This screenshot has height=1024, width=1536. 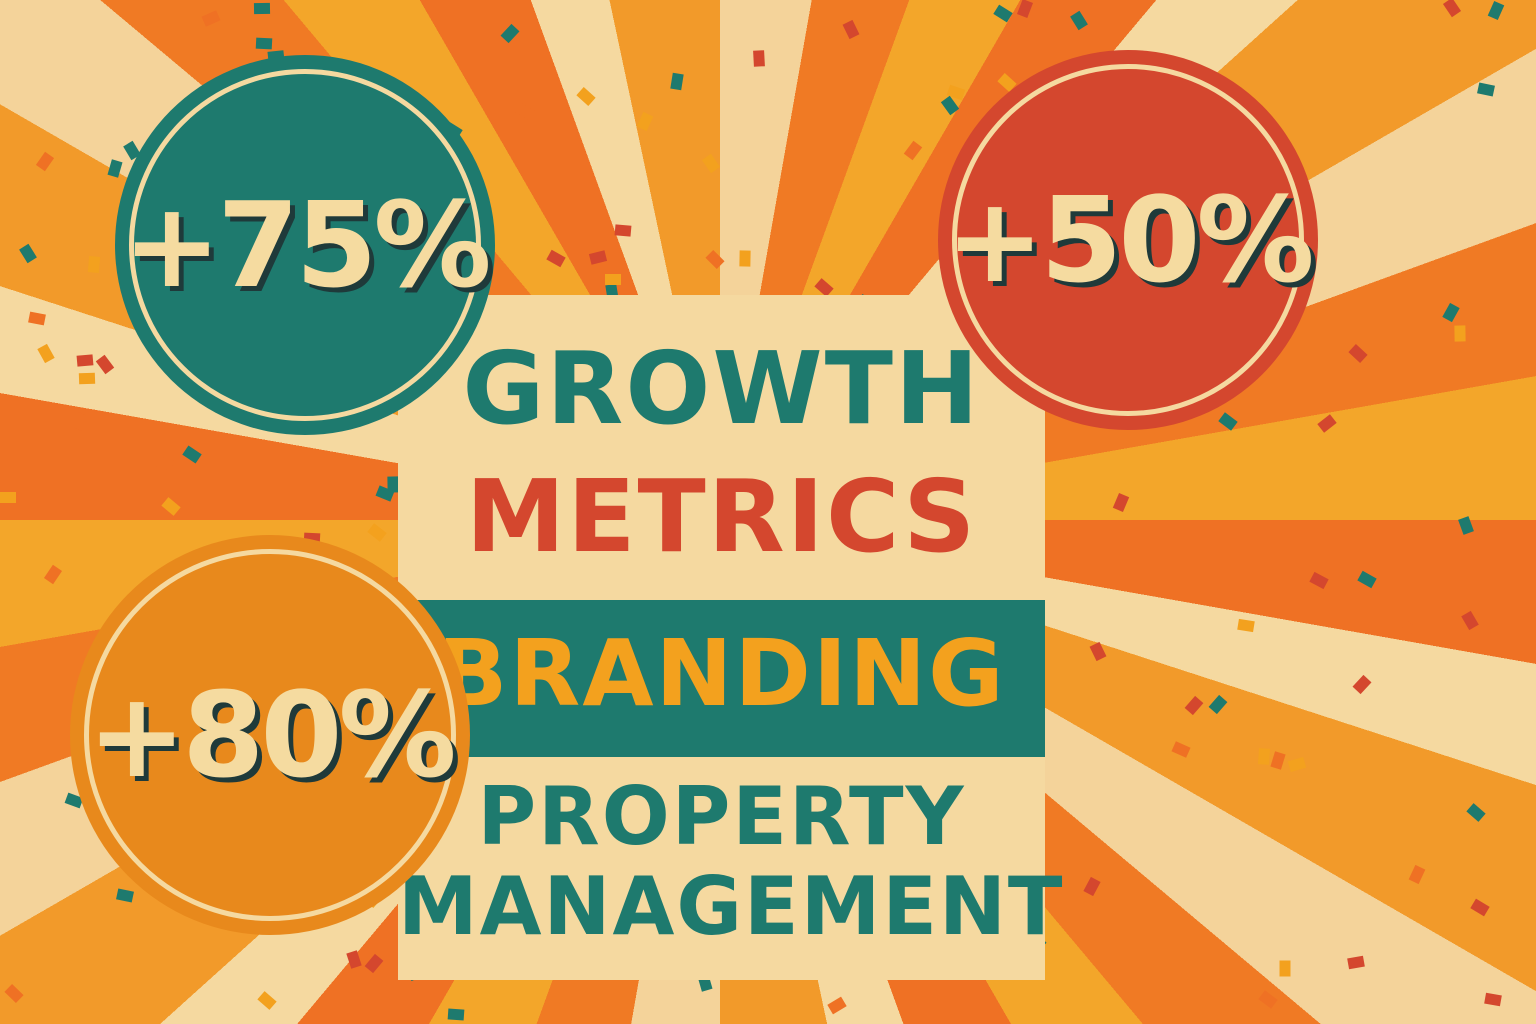 I want to click on badge-value: +50%, so click(x=1129, y=240).